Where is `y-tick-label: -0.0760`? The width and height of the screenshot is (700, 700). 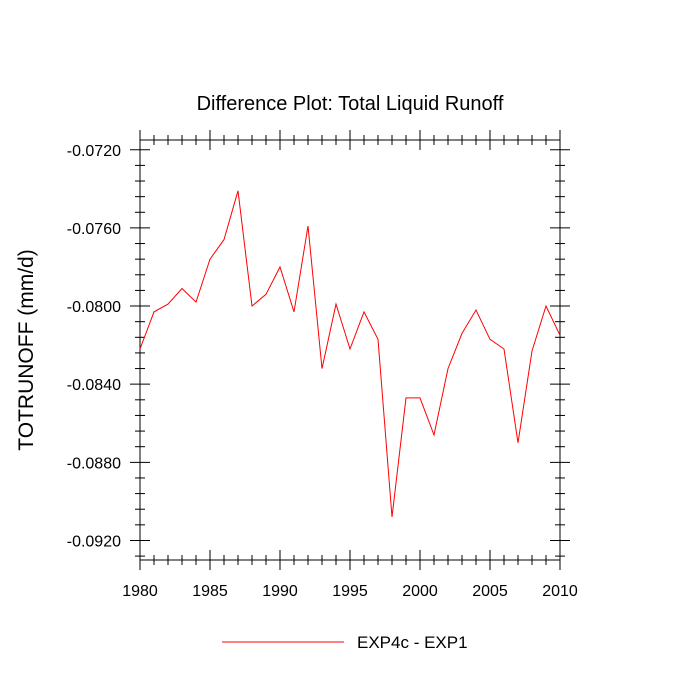
y-tick-label: -0.0760 is located at coordinates (94, 229).